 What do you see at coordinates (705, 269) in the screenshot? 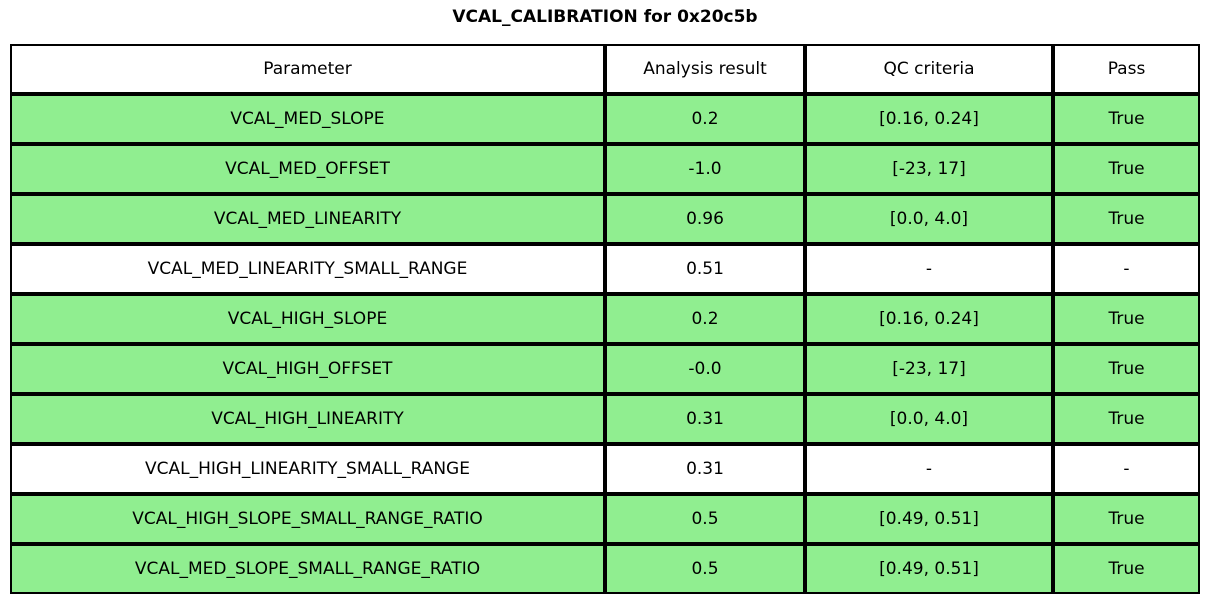
I see `result-cell: 0.51` at bounding box center [705, 269].